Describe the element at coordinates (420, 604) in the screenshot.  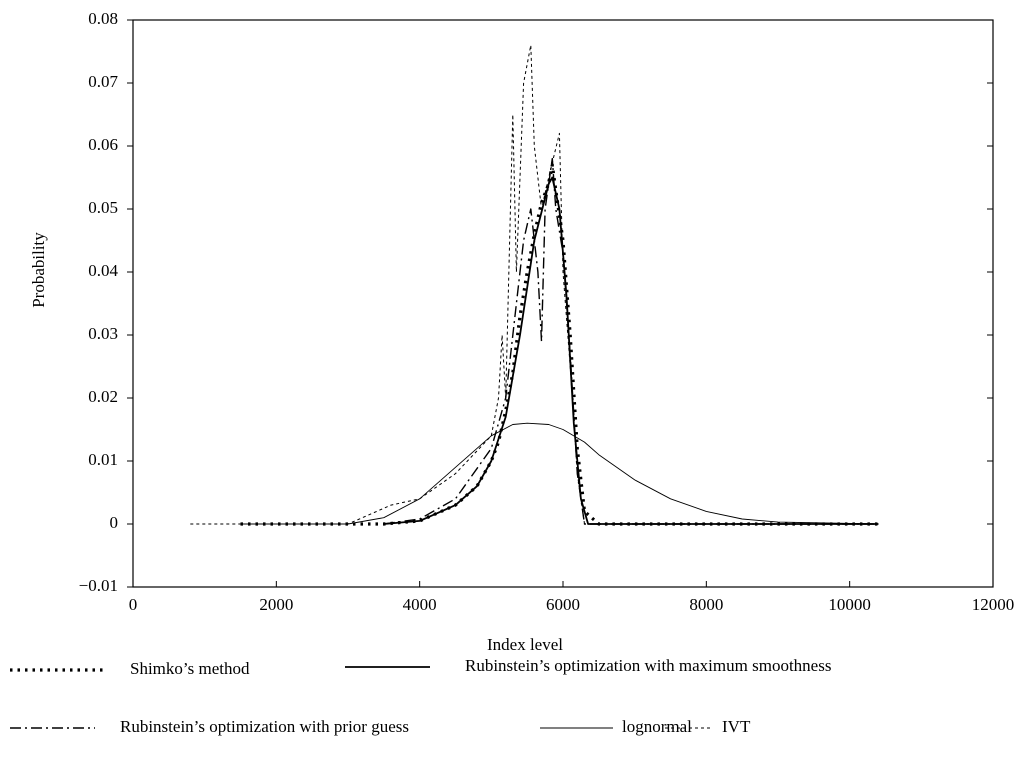
I see `x-tick-label: 4000` at that location.